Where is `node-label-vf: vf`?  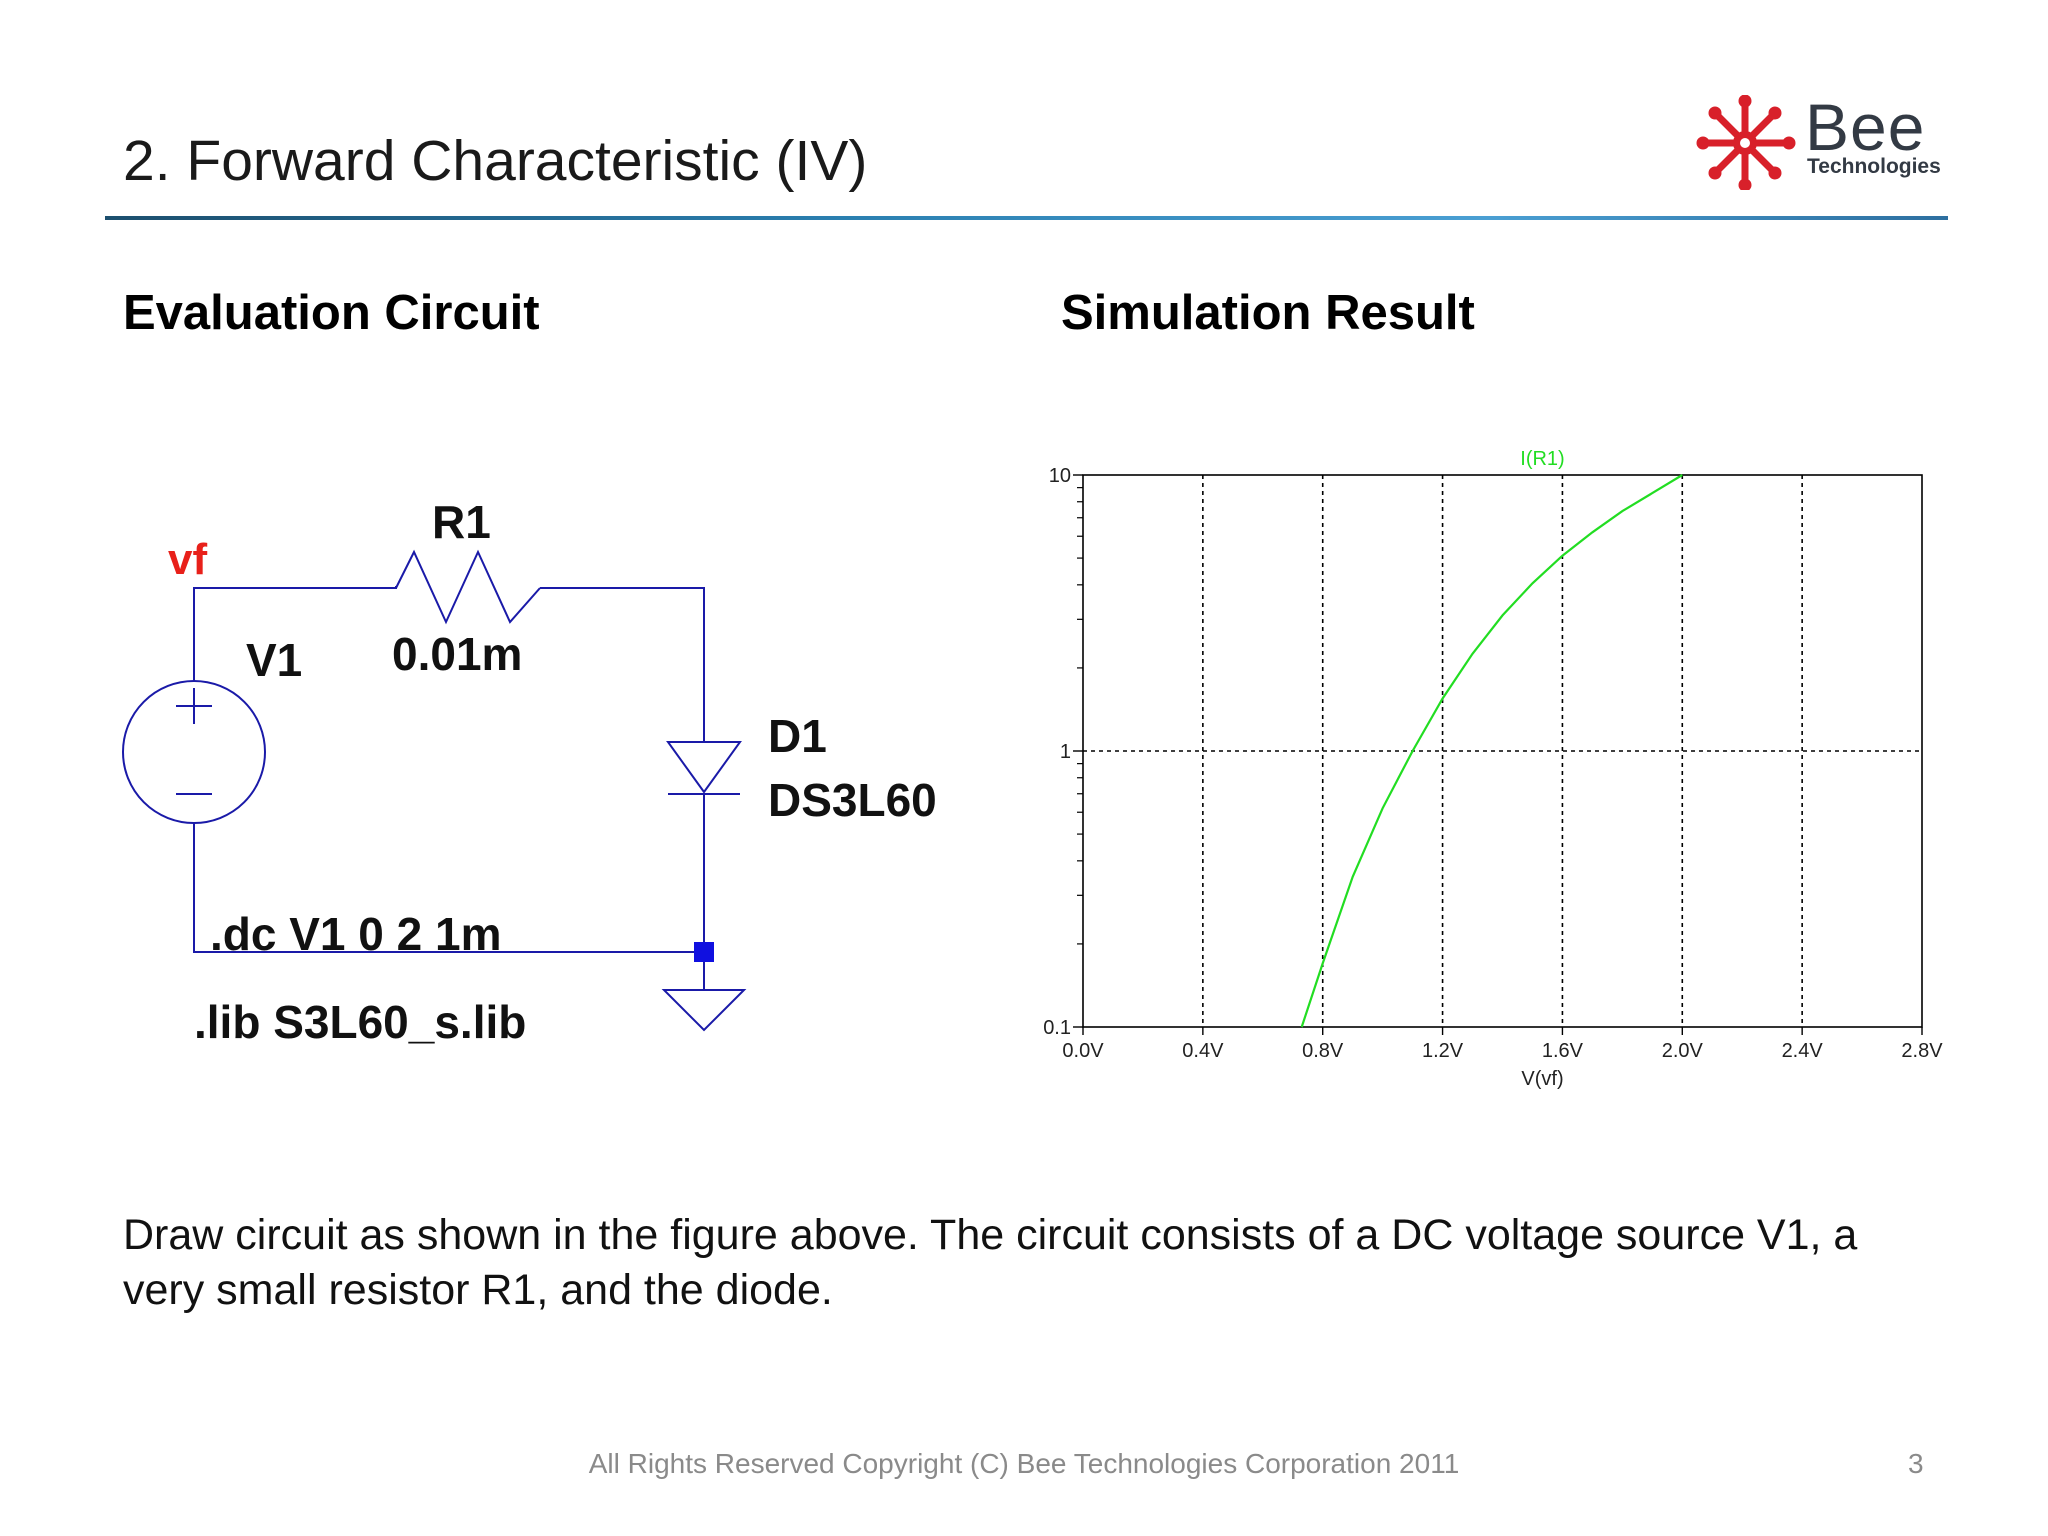 node-label-vf: vf is located at coordinates (187, 559).